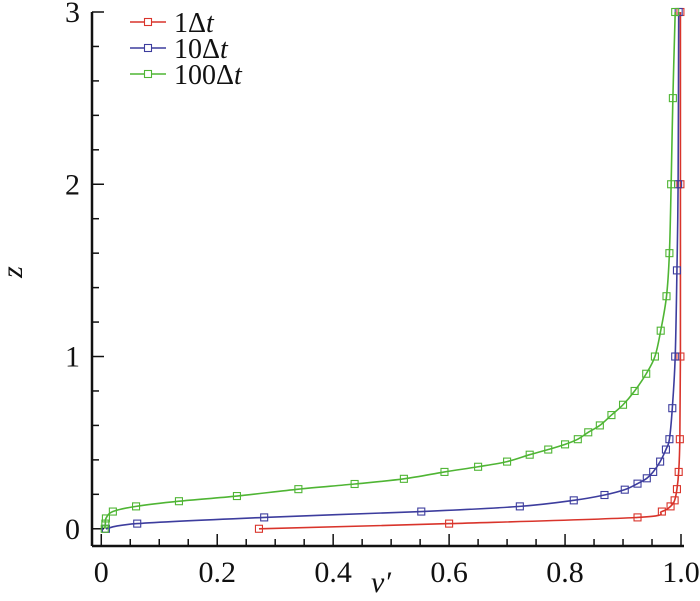 The width and height of the screenshot is (700, 601). What do you see at coordinates (194, 23) in the screenshot?
I see `legend-label: 1Δt` at bounding box center [194, 23].